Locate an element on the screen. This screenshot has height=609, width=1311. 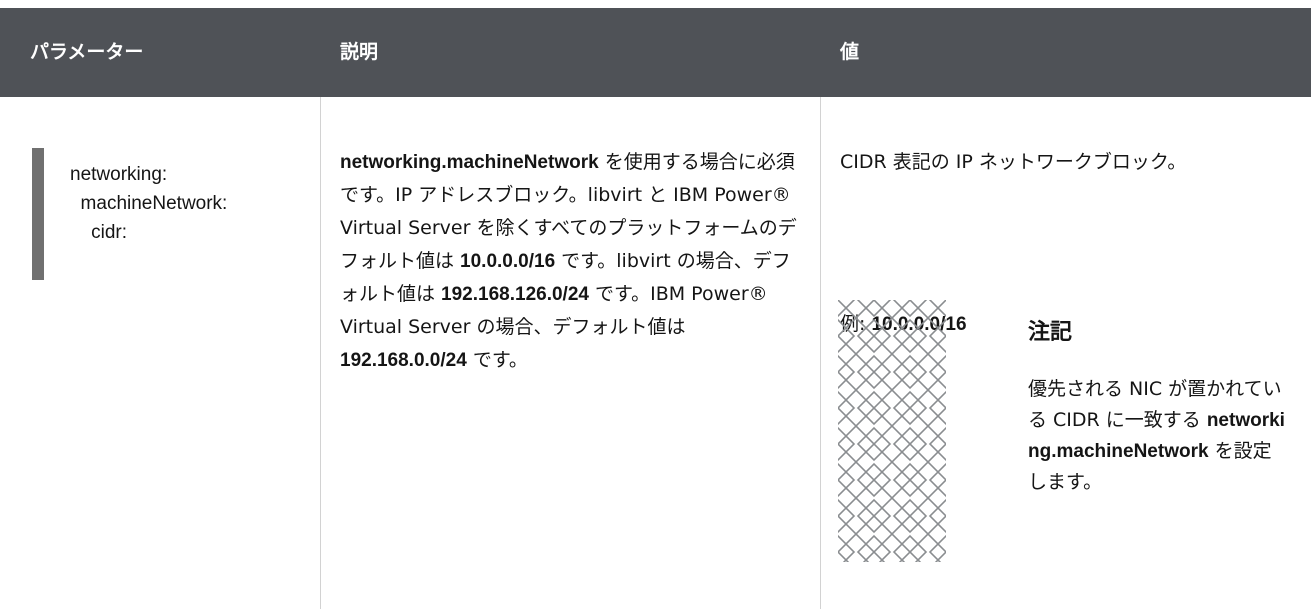
note-title: 注記 is located at coordinates (1050, 332).